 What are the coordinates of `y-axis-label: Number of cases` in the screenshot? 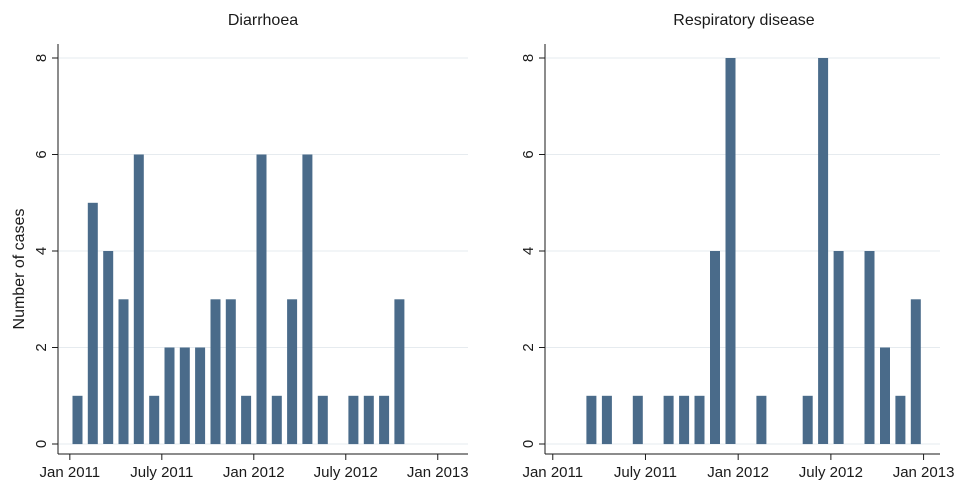 It's located at (19, 269).